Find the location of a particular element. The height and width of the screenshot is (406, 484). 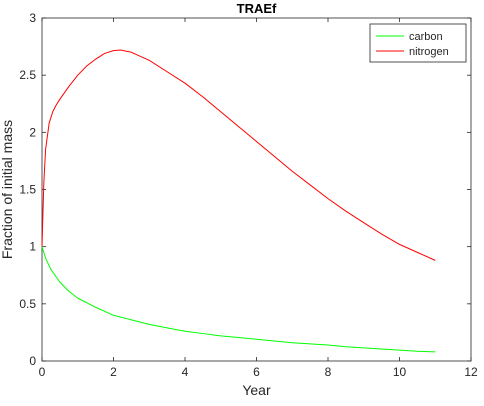

y-tick-label: 0 is located at coordinates (32, 361).